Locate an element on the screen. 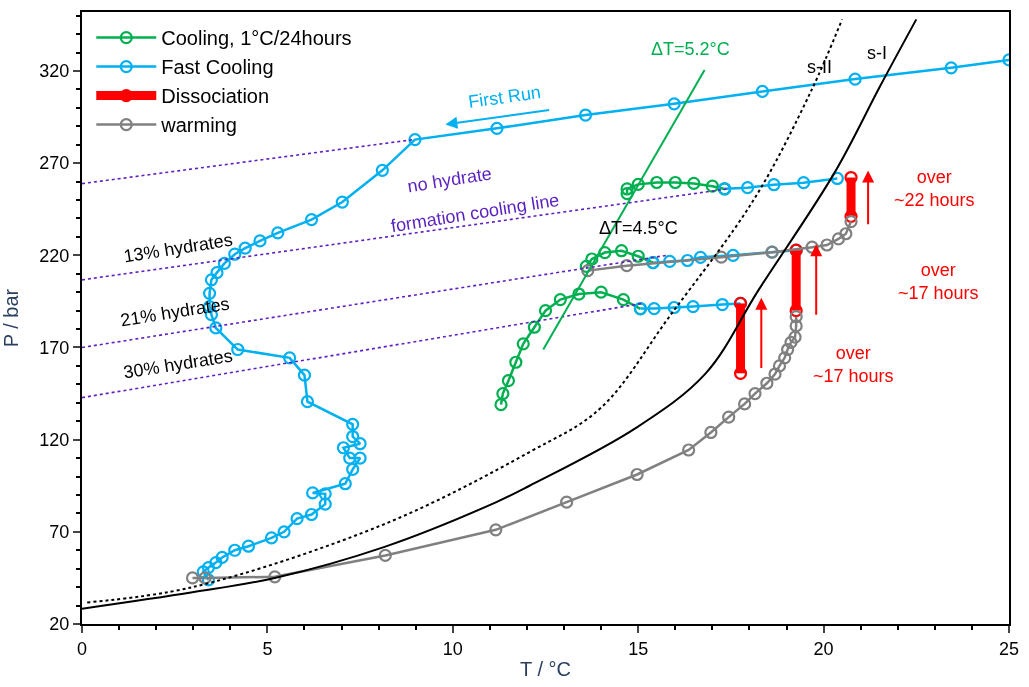 The height and width of the screenshot is (687, 1029). legend-label: Fast Cooling is located at coordinates (217, 67).